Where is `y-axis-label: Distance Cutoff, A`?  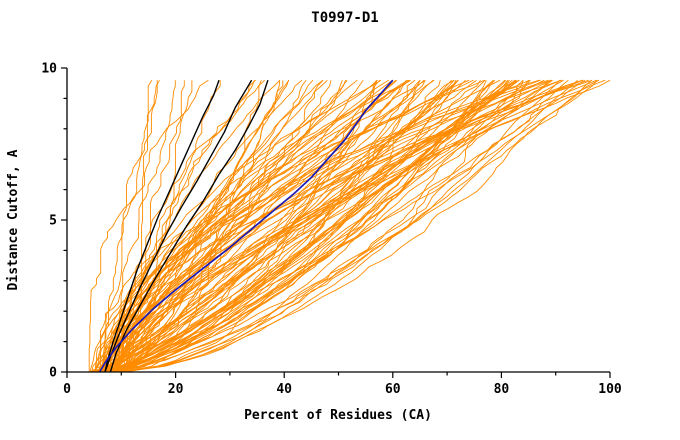 y-axis-label: Distance Cutoff, A is located at coordinates (13, 219).